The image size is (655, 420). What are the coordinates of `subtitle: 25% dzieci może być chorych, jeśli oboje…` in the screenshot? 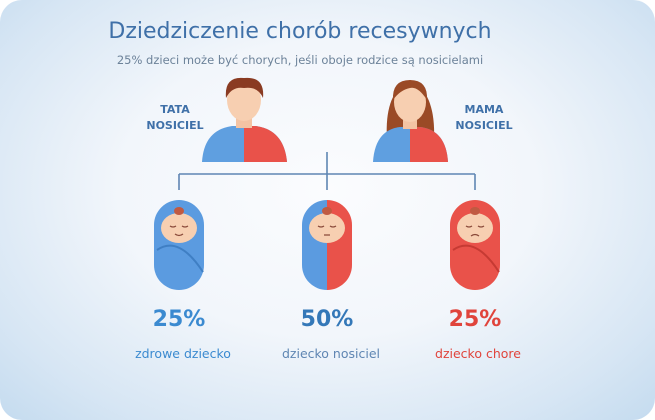 It's located at (300, 60).